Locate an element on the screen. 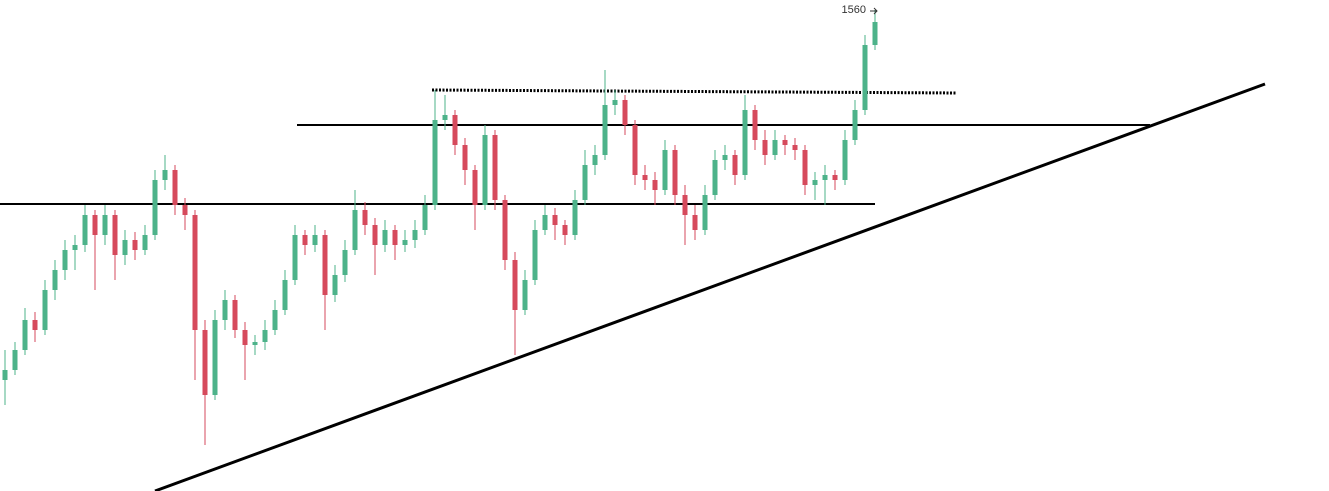 The height and width of the screenshot is (491, 1329). arrow-icon is located at coordinates (874, 11).